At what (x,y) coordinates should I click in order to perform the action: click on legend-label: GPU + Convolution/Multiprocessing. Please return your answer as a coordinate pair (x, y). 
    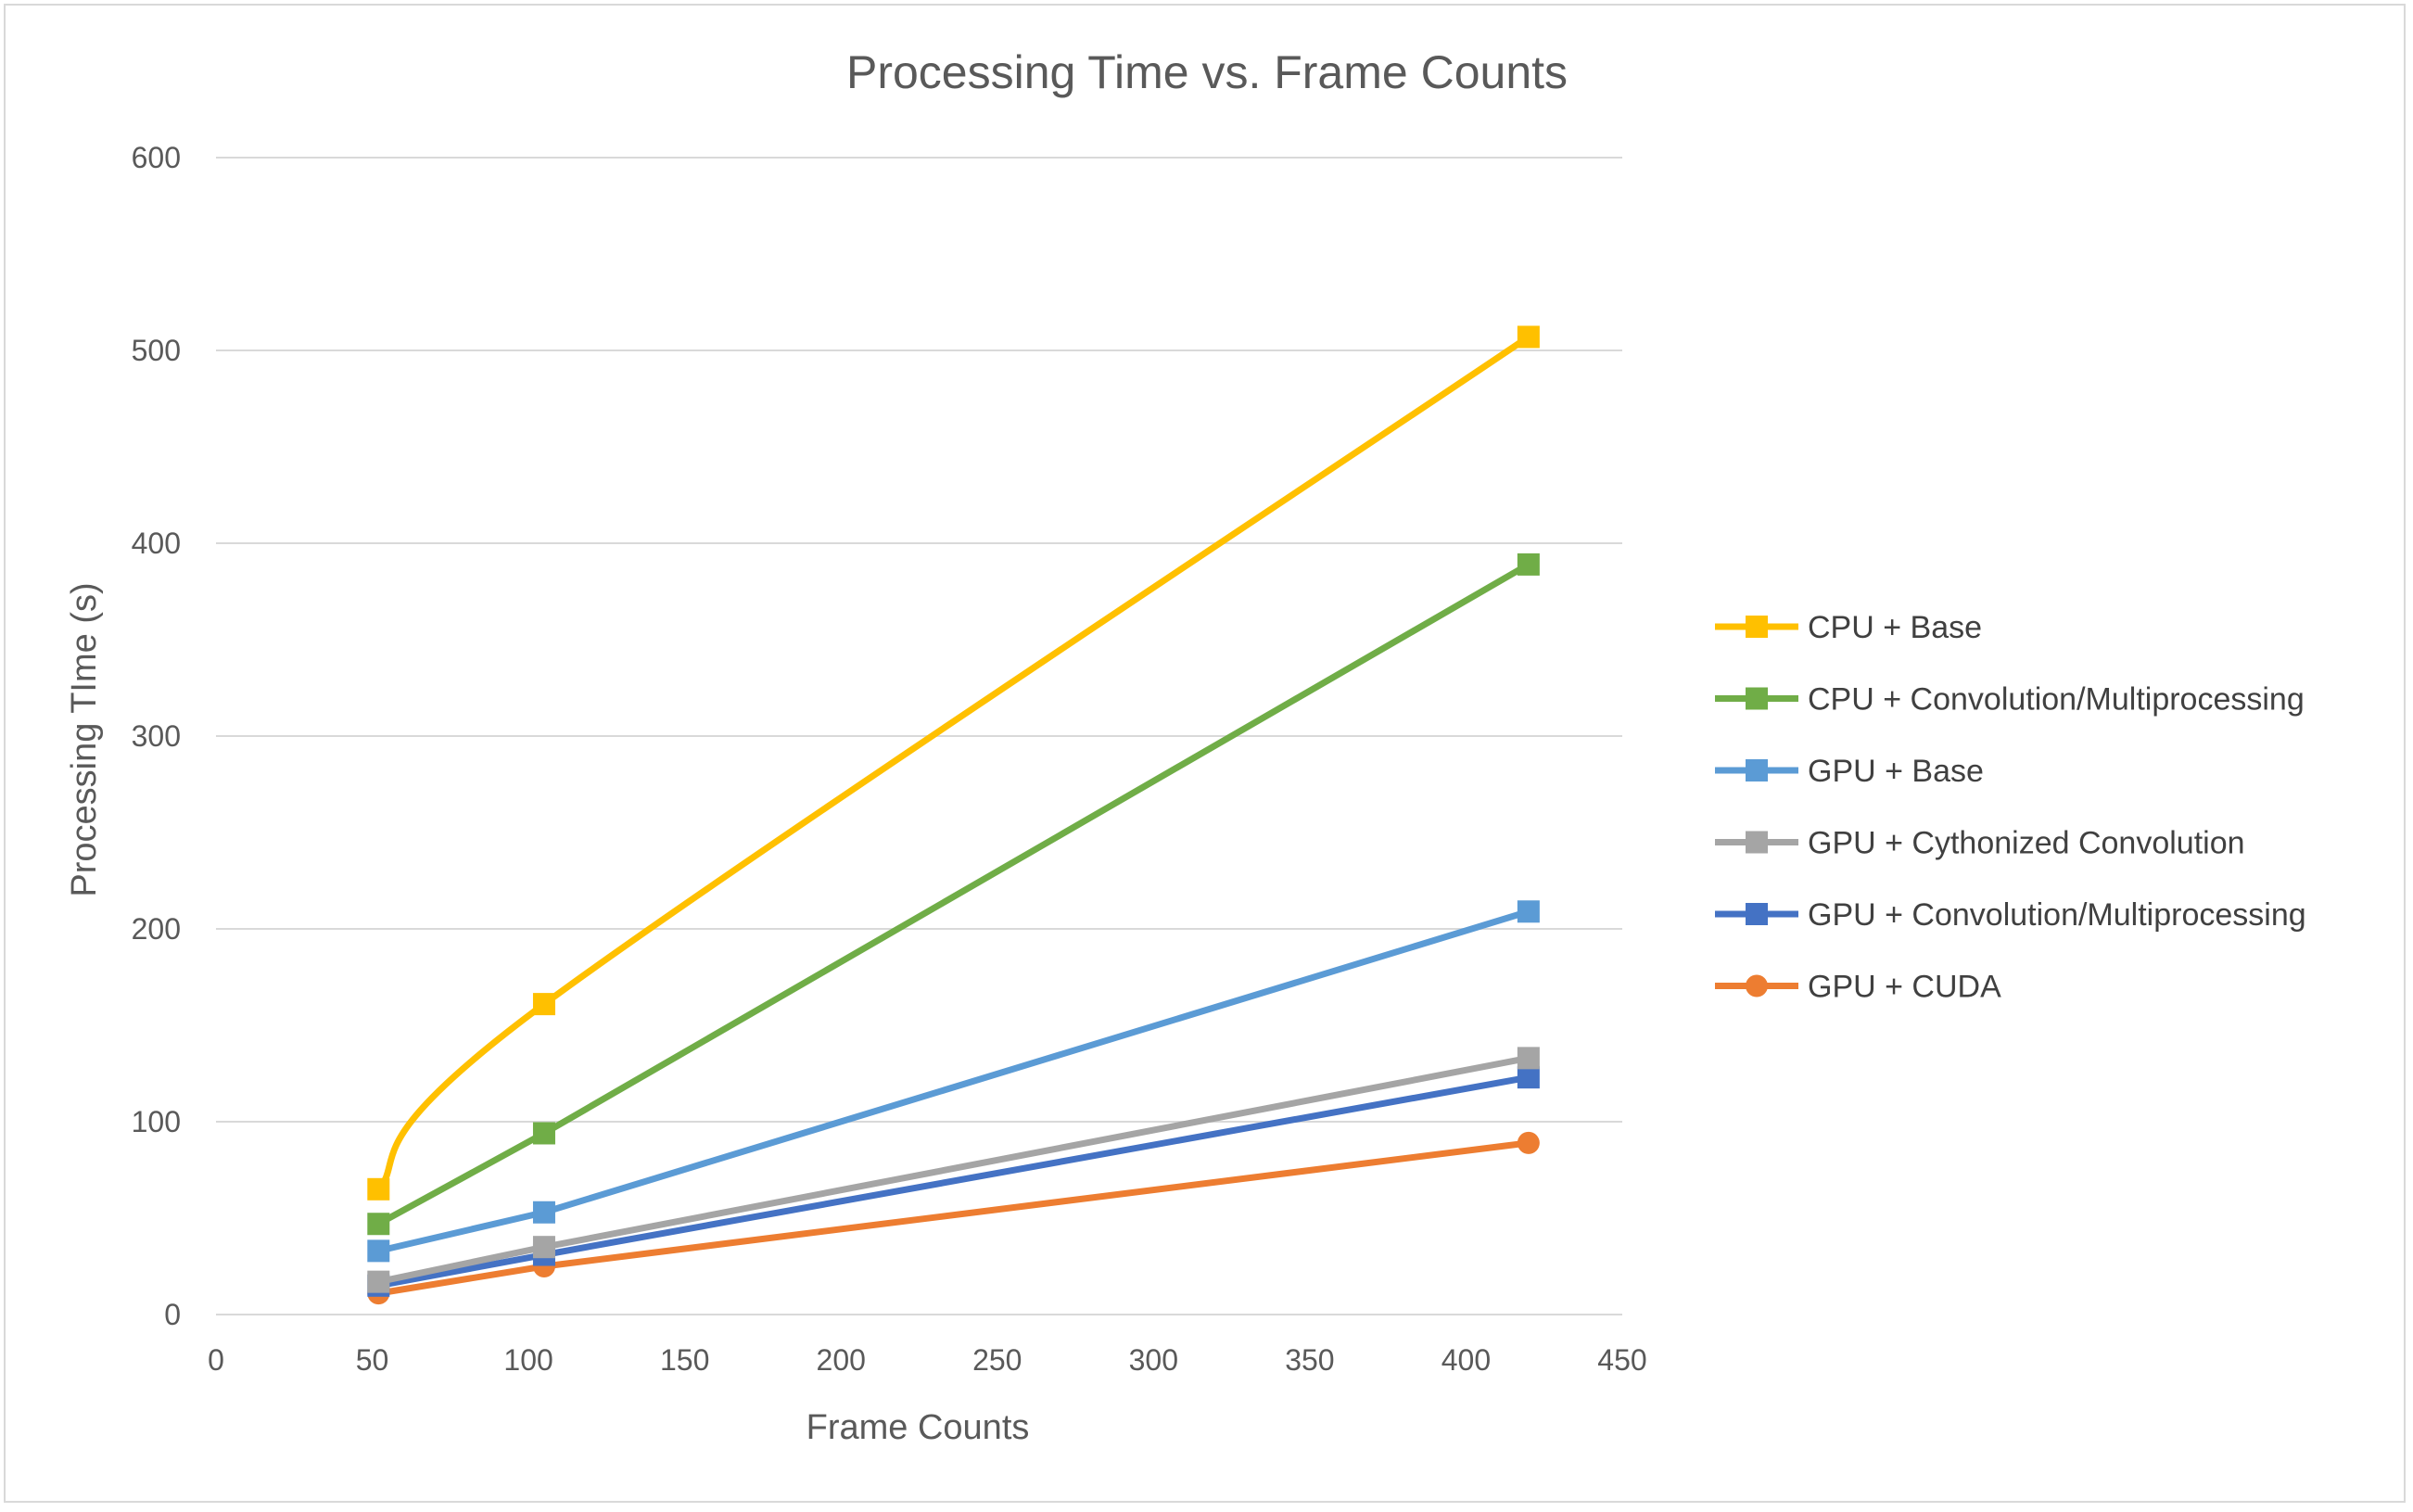
    Looking at the image, I should click on (2057, 915).